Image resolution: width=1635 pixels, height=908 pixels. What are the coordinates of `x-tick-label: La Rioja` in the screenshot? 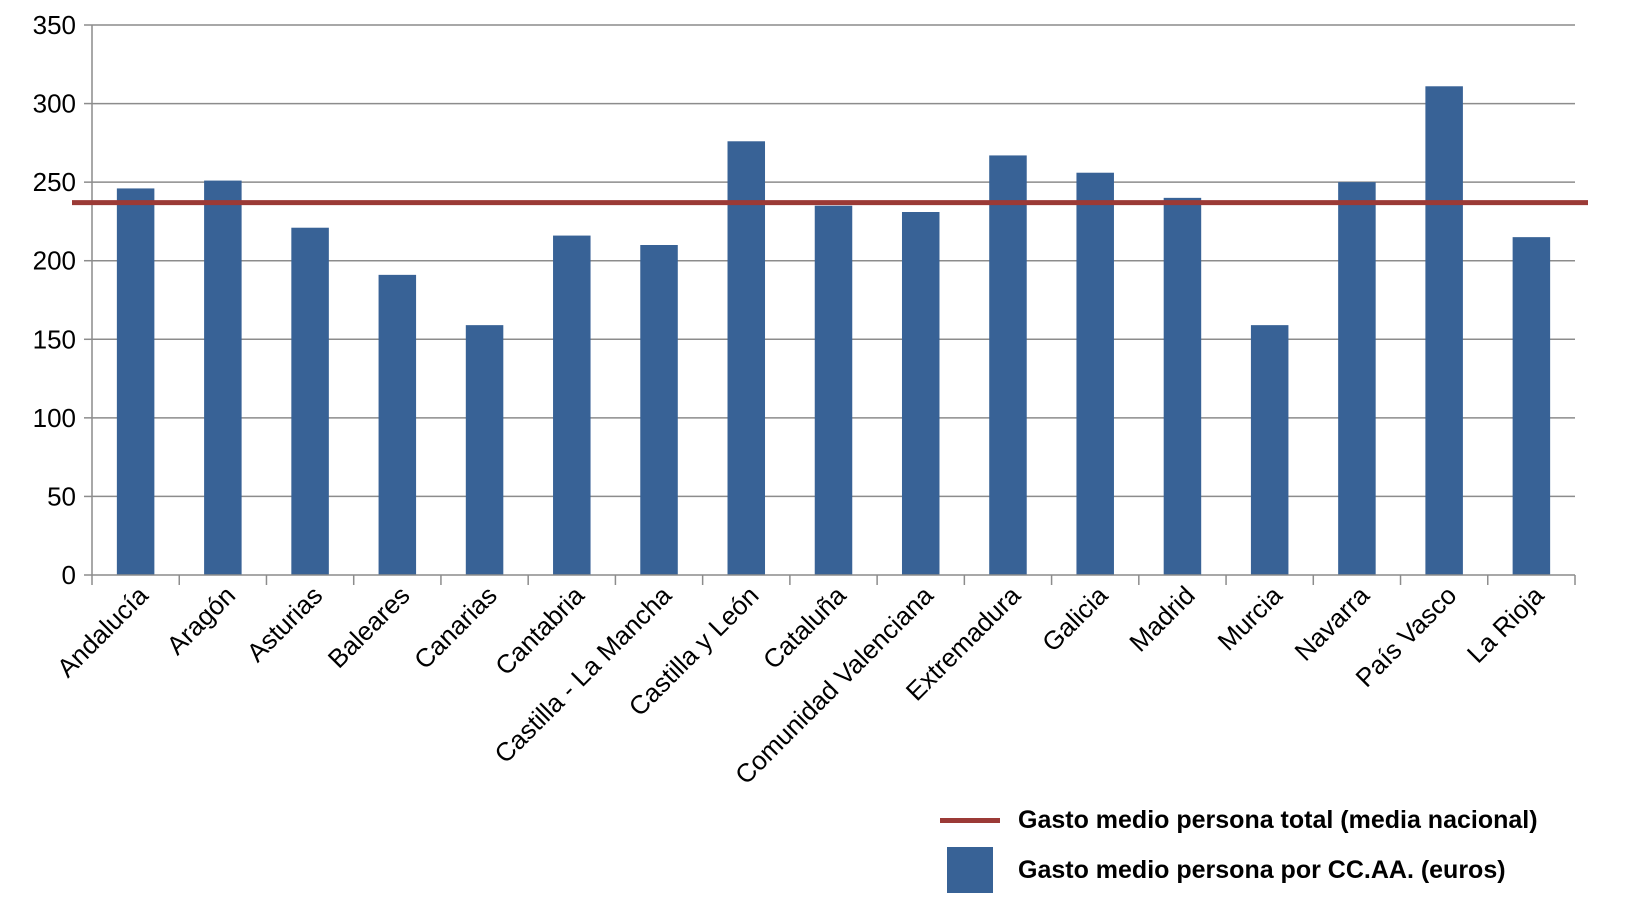 It's located at (1505, 624).